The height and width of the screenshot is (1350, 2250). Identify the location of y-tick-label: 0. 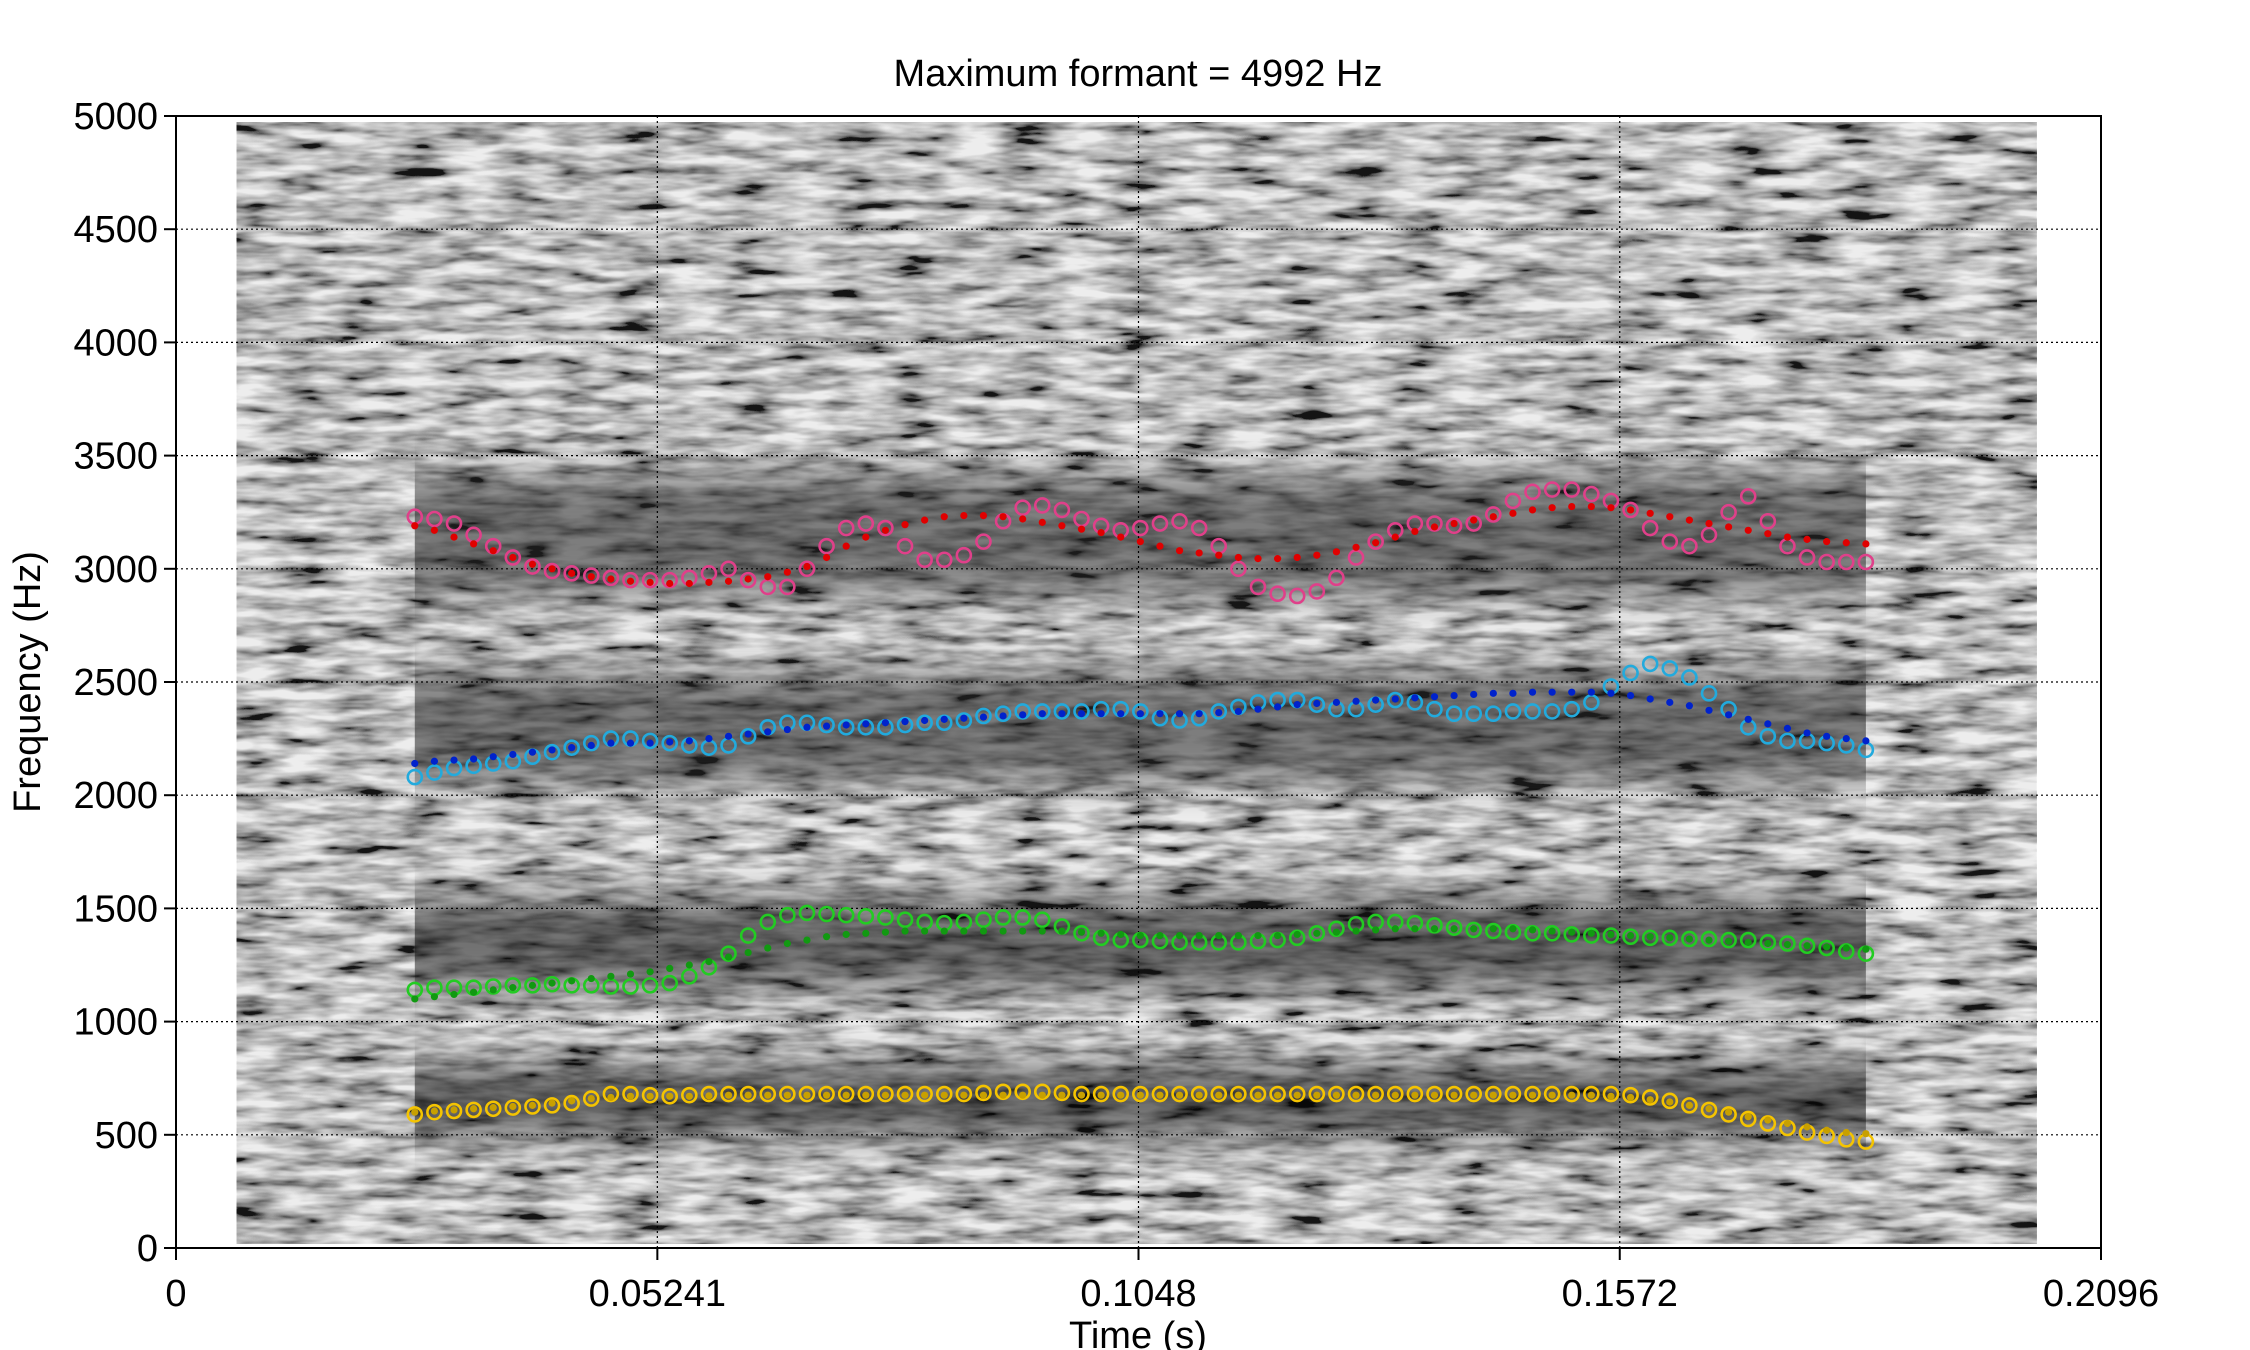
(147, 1249).